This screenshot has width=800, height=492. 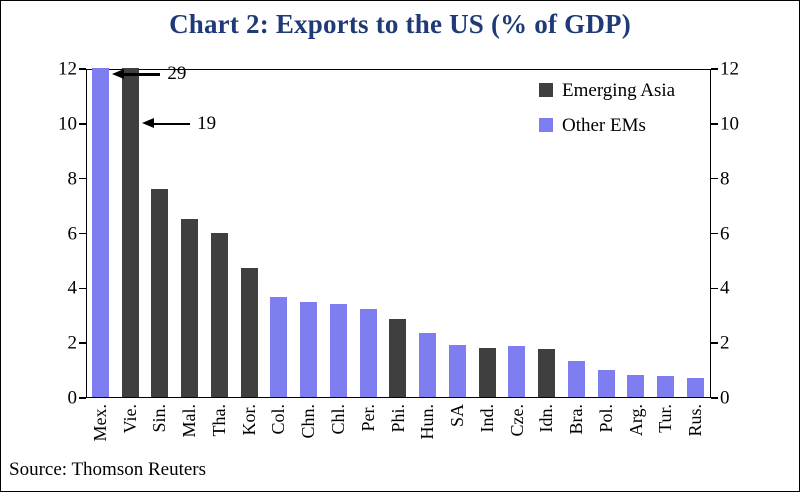 I want to click on x-axis-label-wrap: Mal., so click(x=189, y=421).